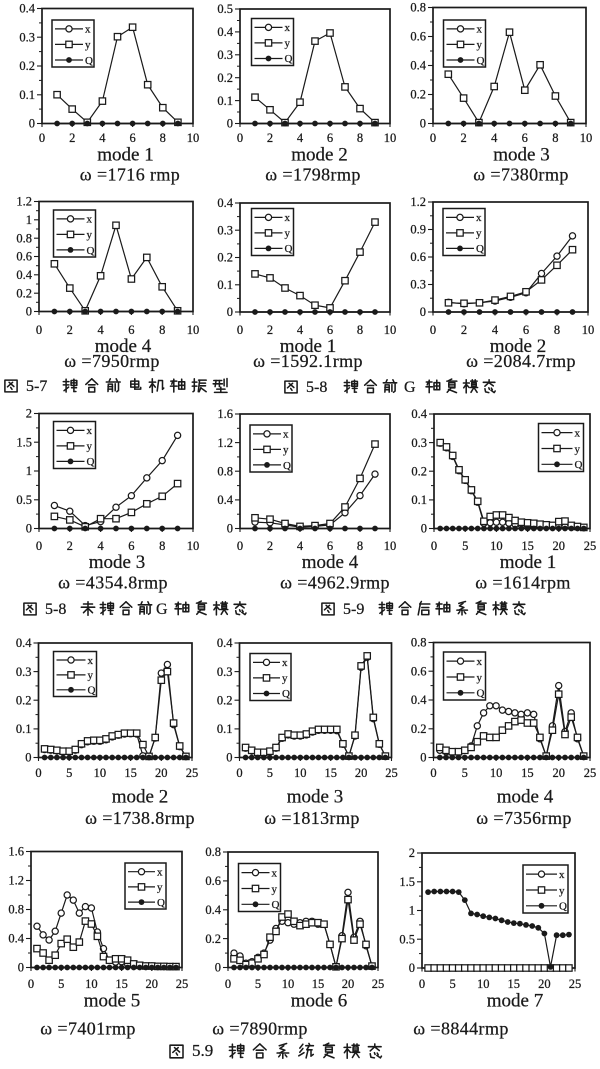 This screenshot has width=600, height=1069. I want to click on svg-text: mode 5, so click(112, 1001).